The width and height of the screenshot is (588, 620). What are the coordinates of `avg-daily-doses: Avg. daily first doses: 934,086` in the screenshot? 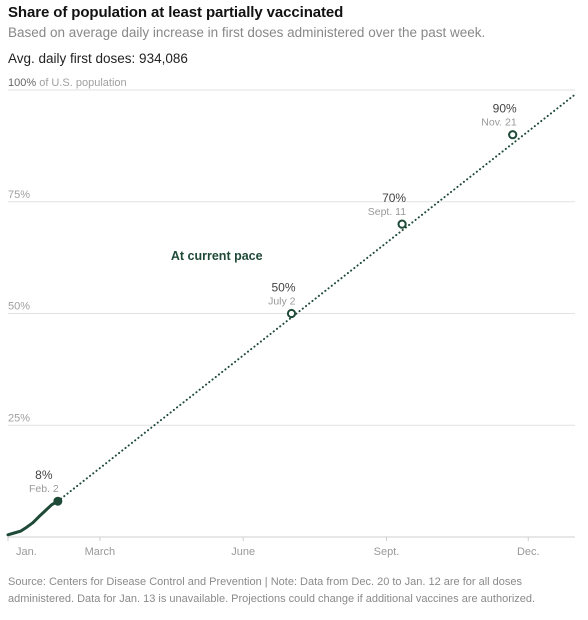 It's located at (98, 58).